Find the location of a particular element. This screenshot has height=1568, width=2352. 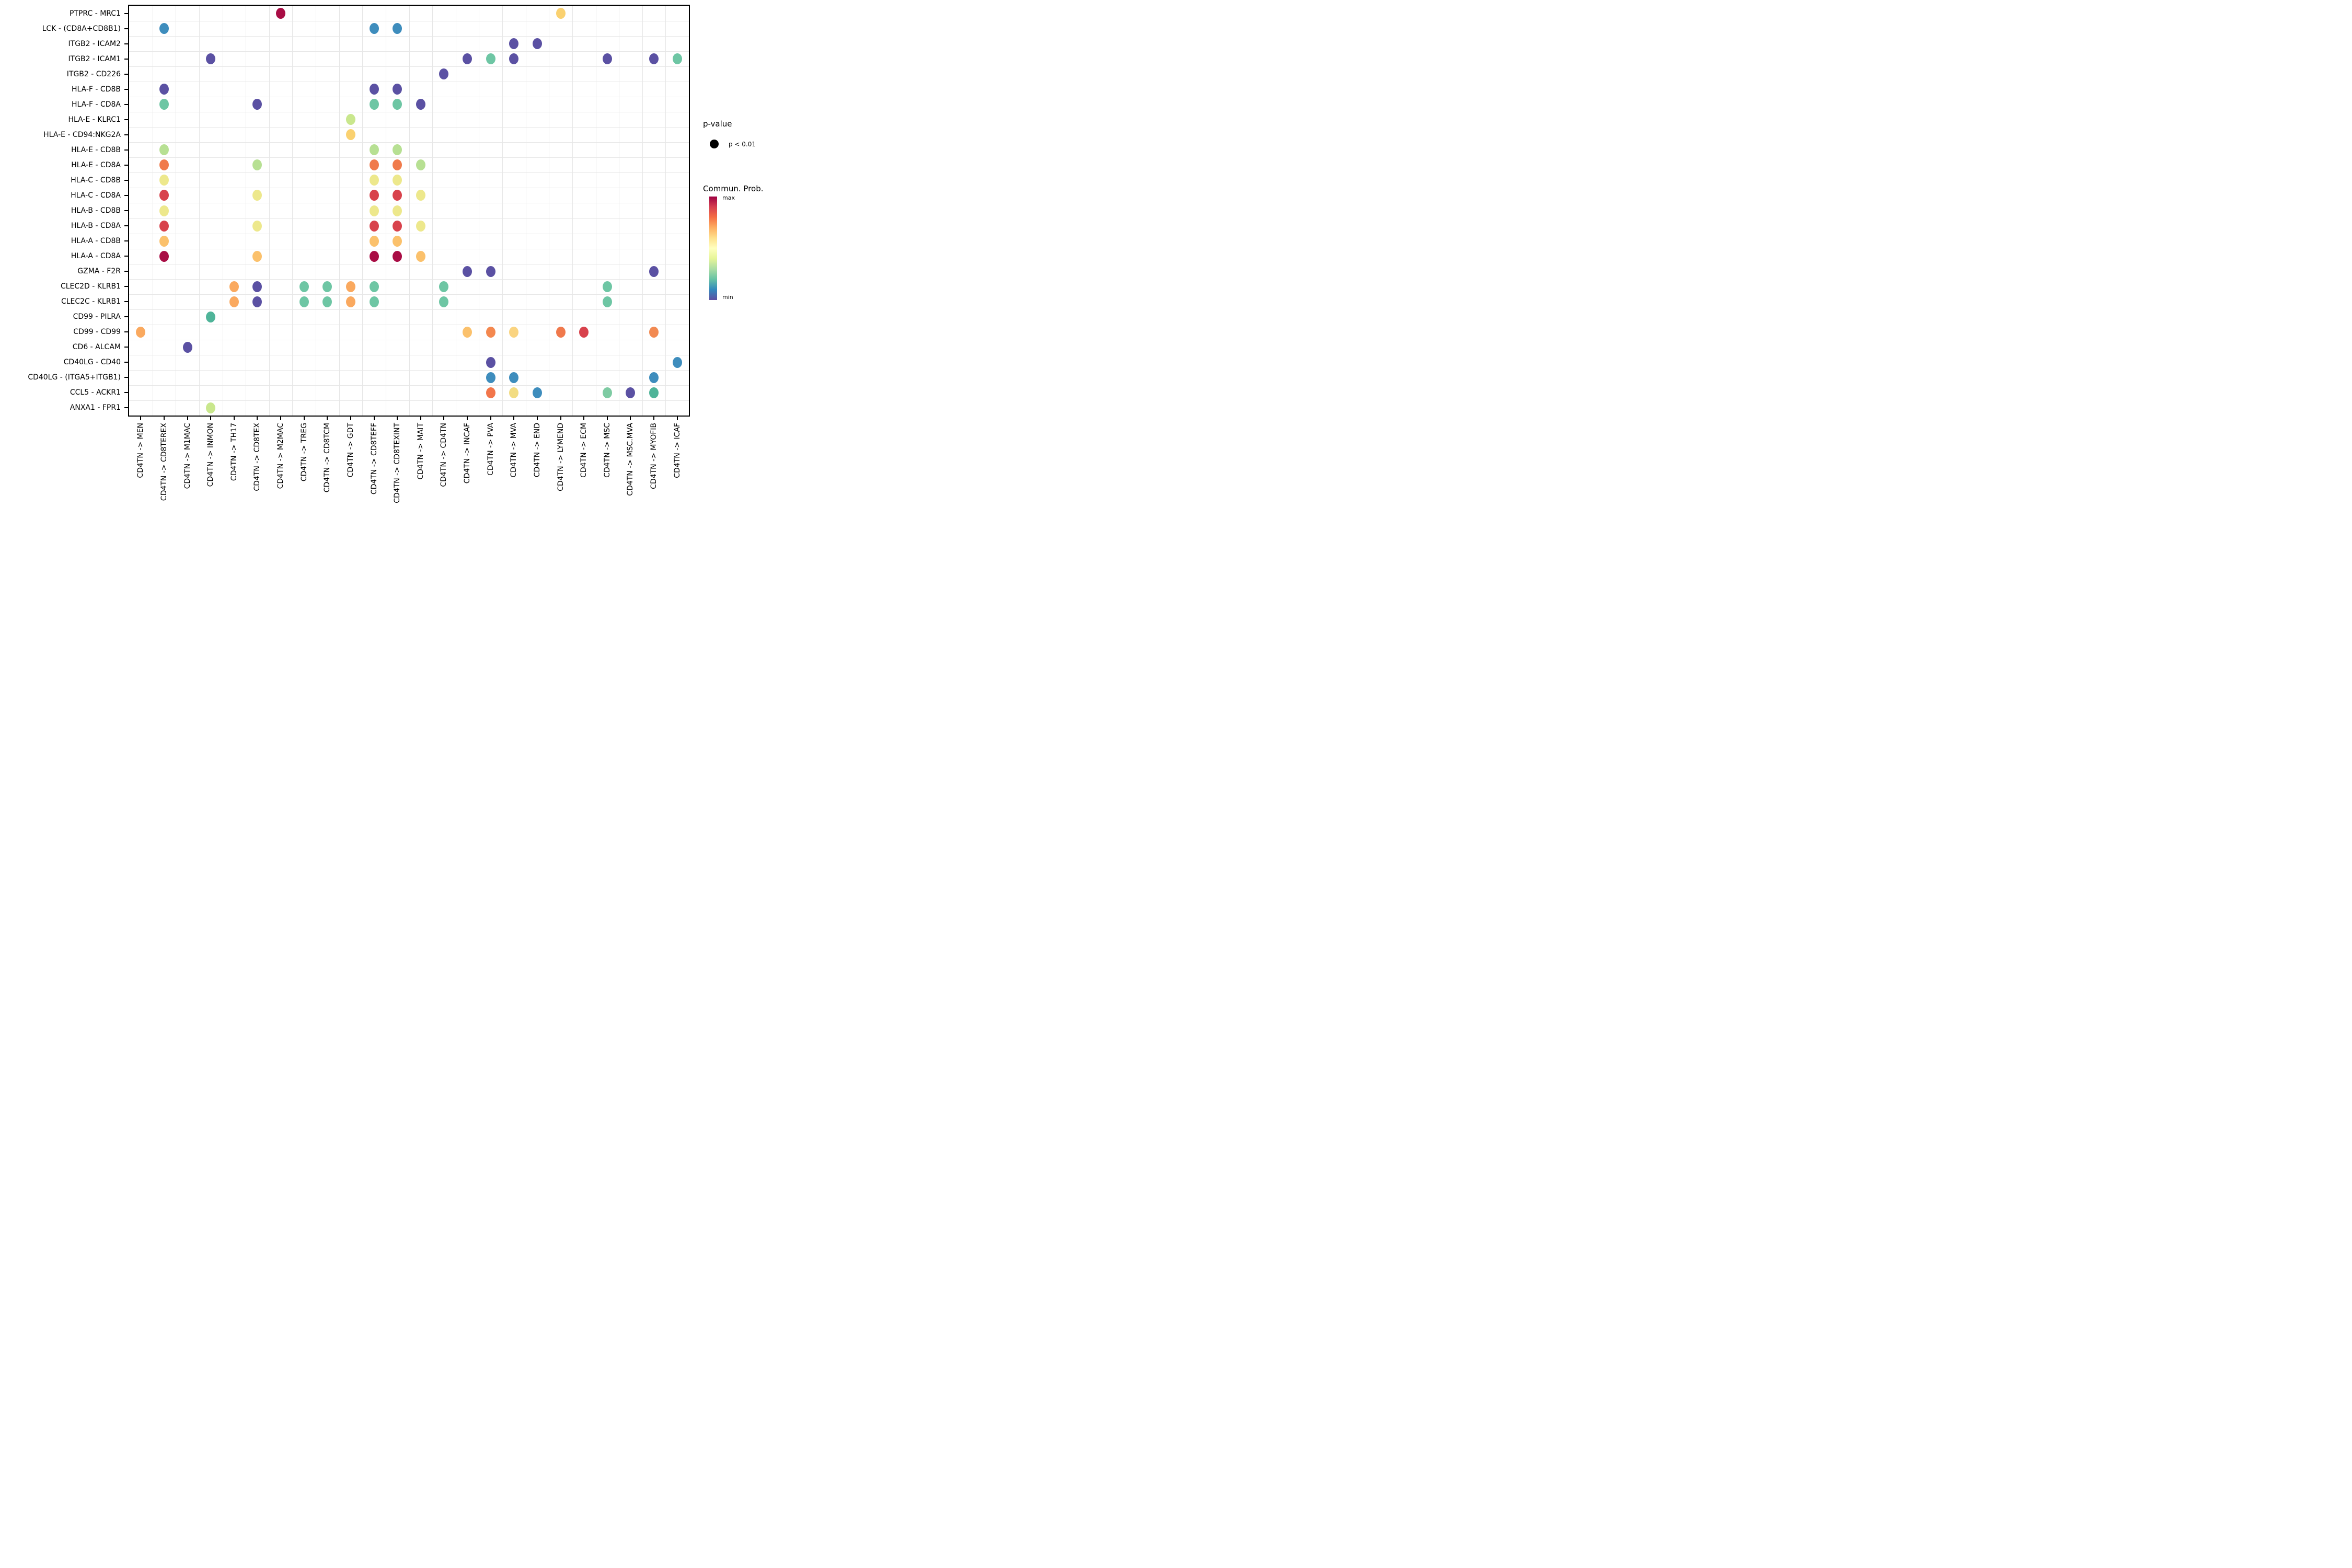

y-axis-label: CD40LG - (ITGA5+ITGB1) is located at coordinates (74, 377).